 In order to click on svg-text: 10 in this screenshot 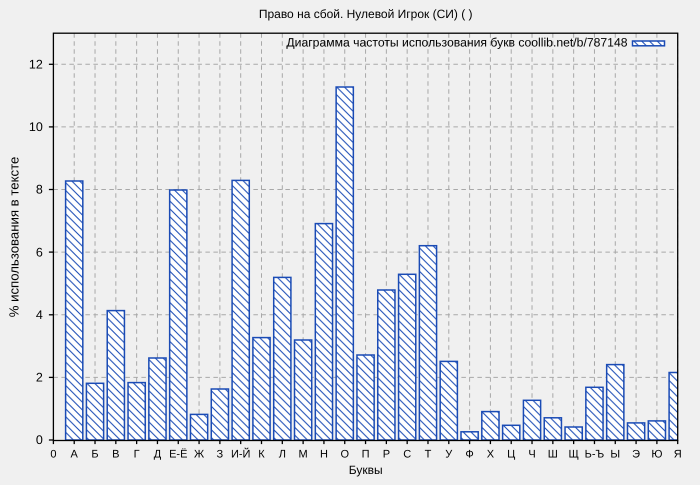, I will do `click(36, 127)`.